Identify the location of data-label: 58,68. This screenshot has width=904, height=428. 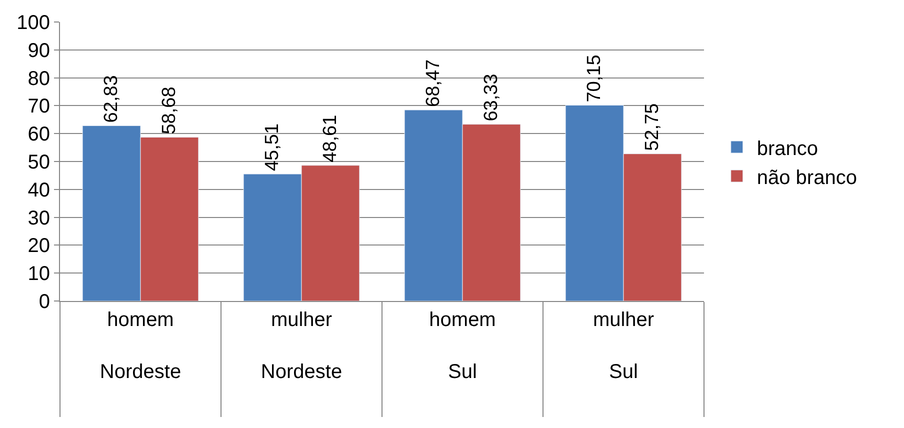
(169, 110).